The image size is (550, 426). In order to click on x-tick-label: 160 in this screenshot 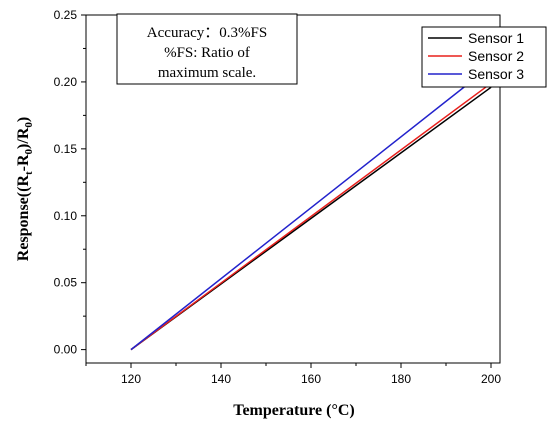, I will do `click(311, 379)`.